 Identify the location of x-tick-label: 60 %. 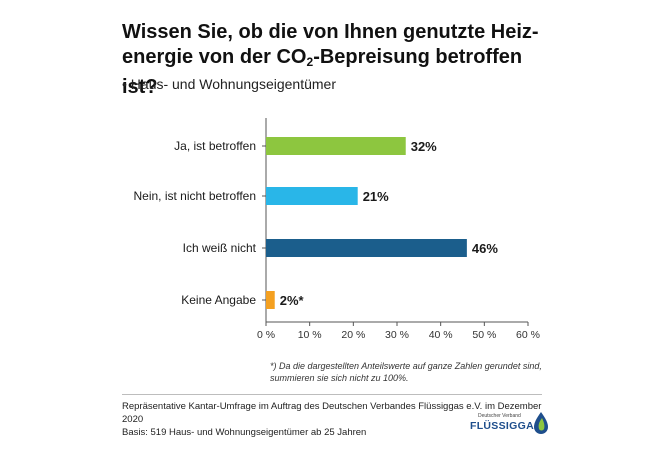
(528, 335).